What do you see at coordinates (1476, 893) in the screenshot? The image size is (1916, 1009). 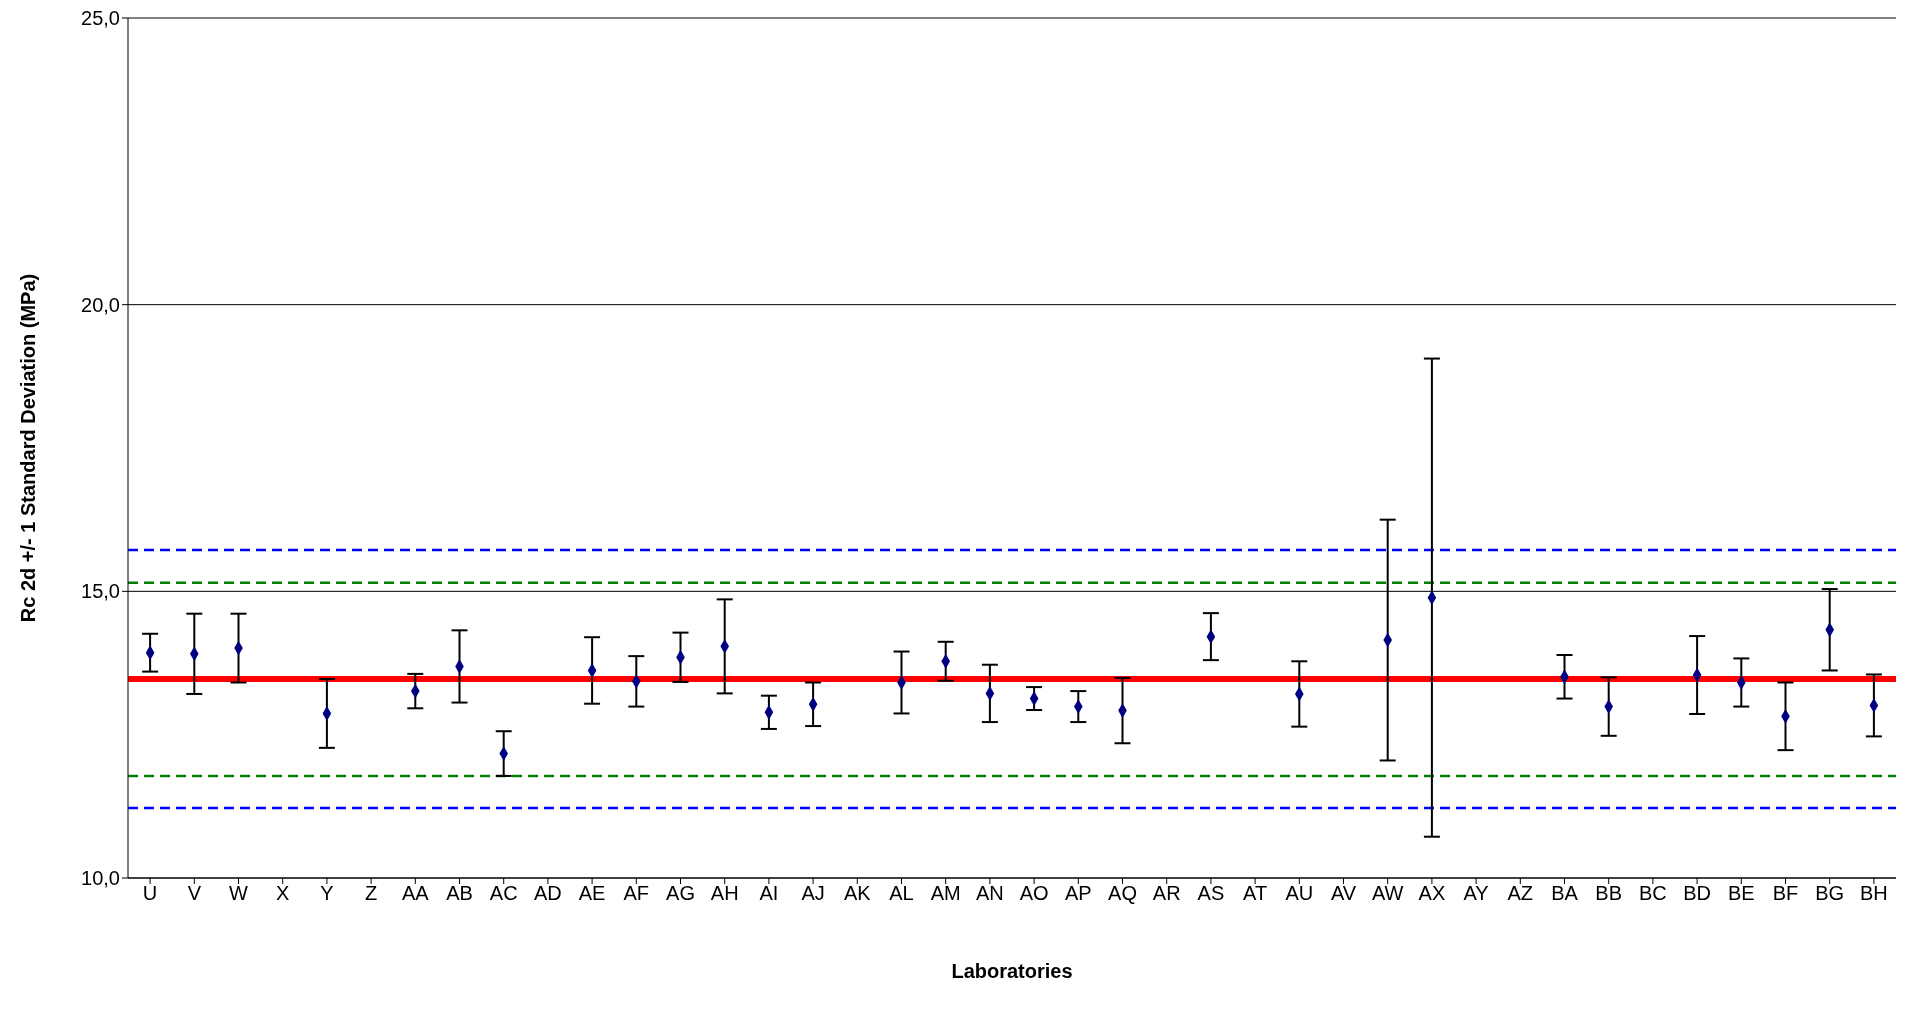 I see `x-tick-label: AY` at bounding box center [1476, 893].